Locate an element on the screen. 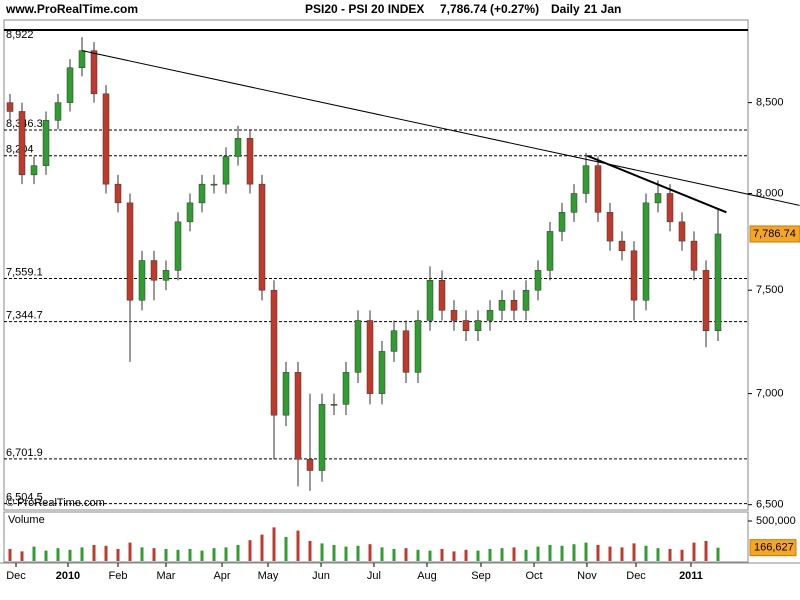 The width and height of the screenshot is (800, 600). volume-title: Volume is located at coordinates (26, 520).